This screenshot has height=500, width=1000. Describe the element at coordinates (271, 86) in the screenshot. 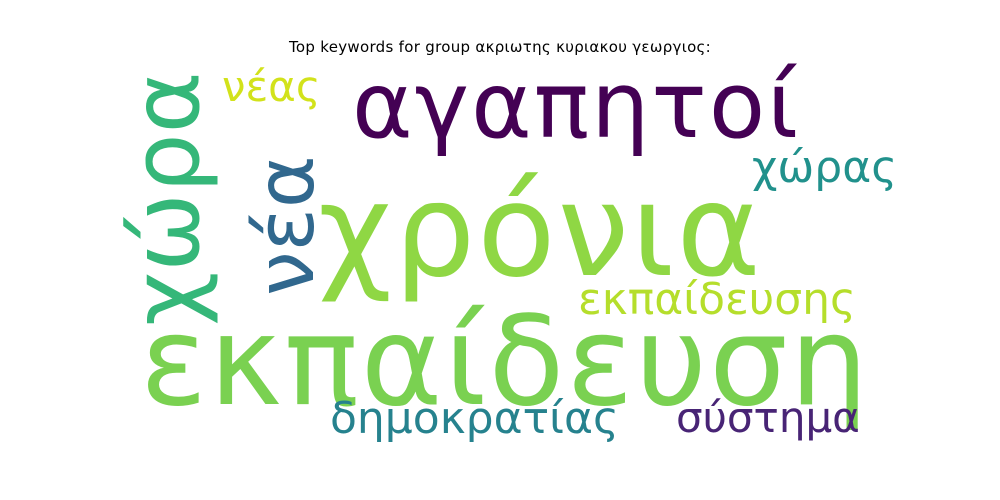

I see `word-neas: νέας` at that location.